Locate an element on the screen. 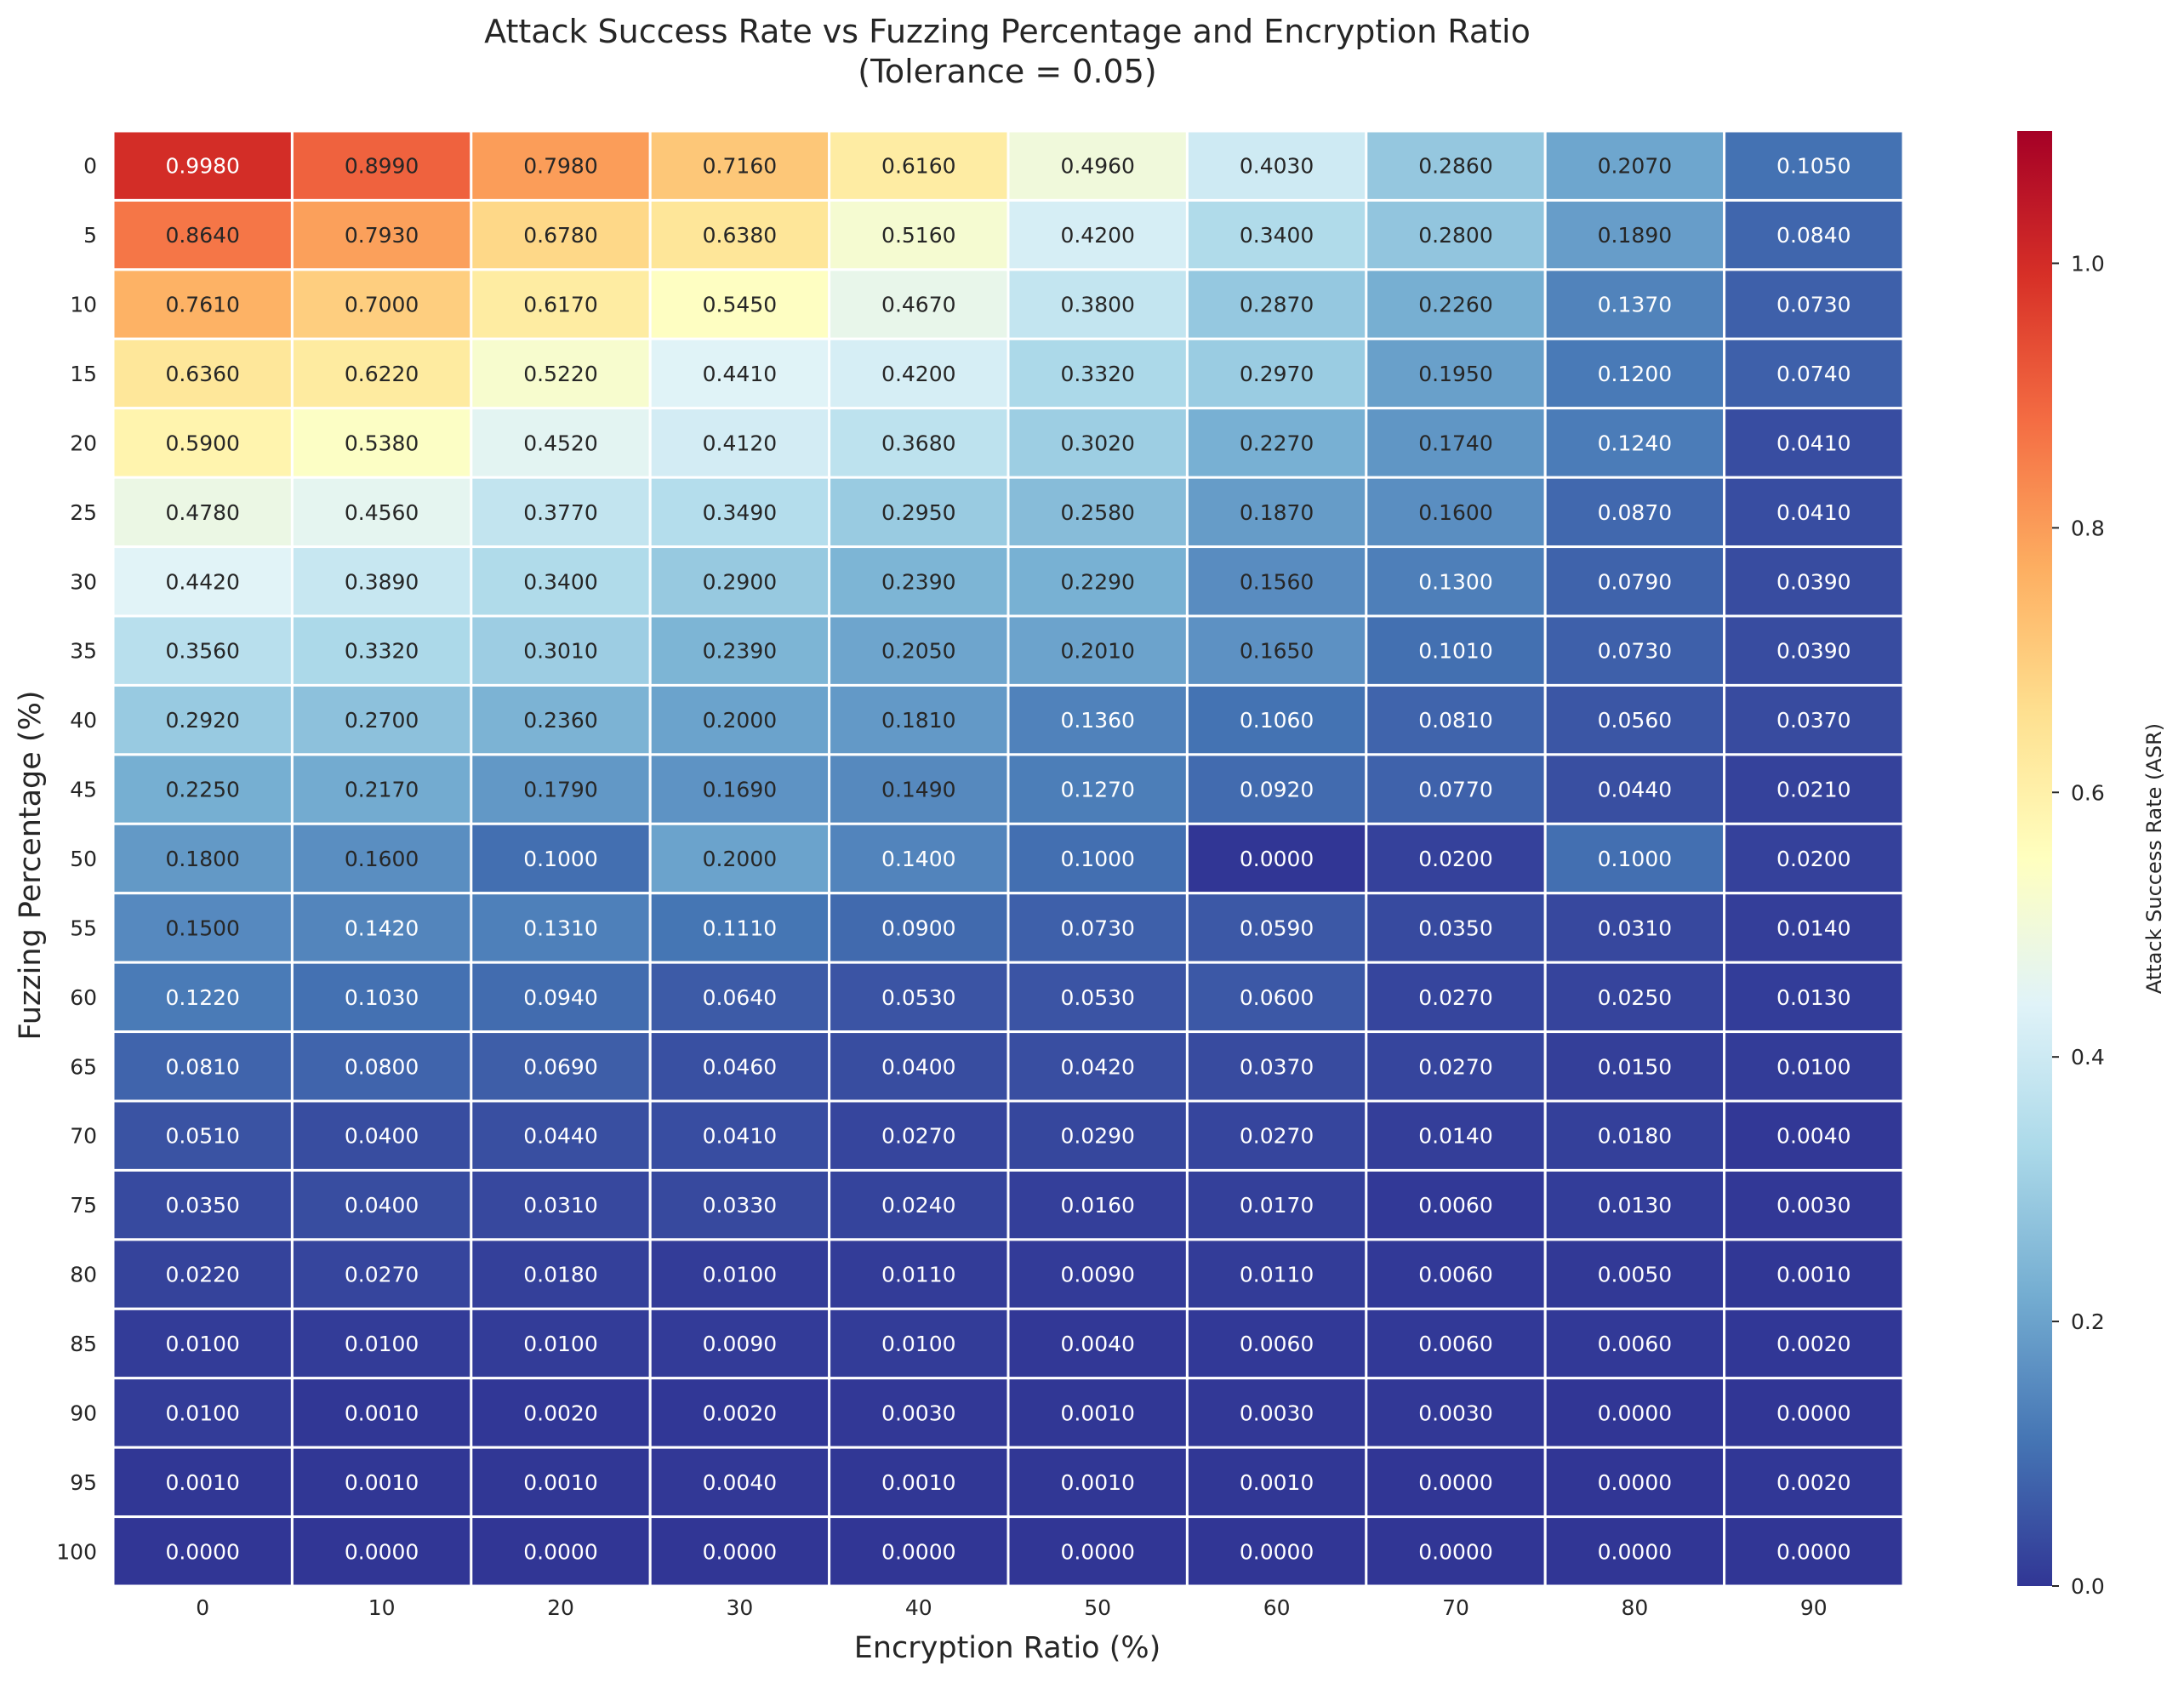 The height and width of the screenshot is (1683, 2184). cell-value-label: 0.3020 is located at coordinates (1097, 443).